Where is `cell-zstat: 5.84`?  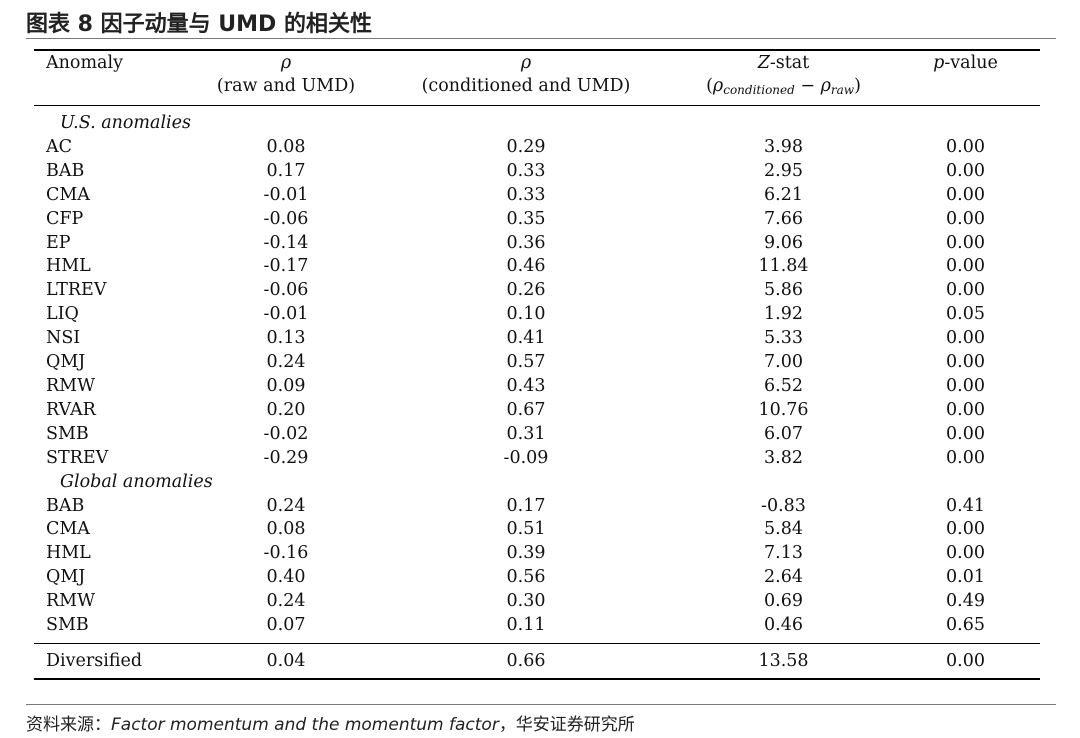 cell-zstat: 5.84 is located at coordinates (783, 529).